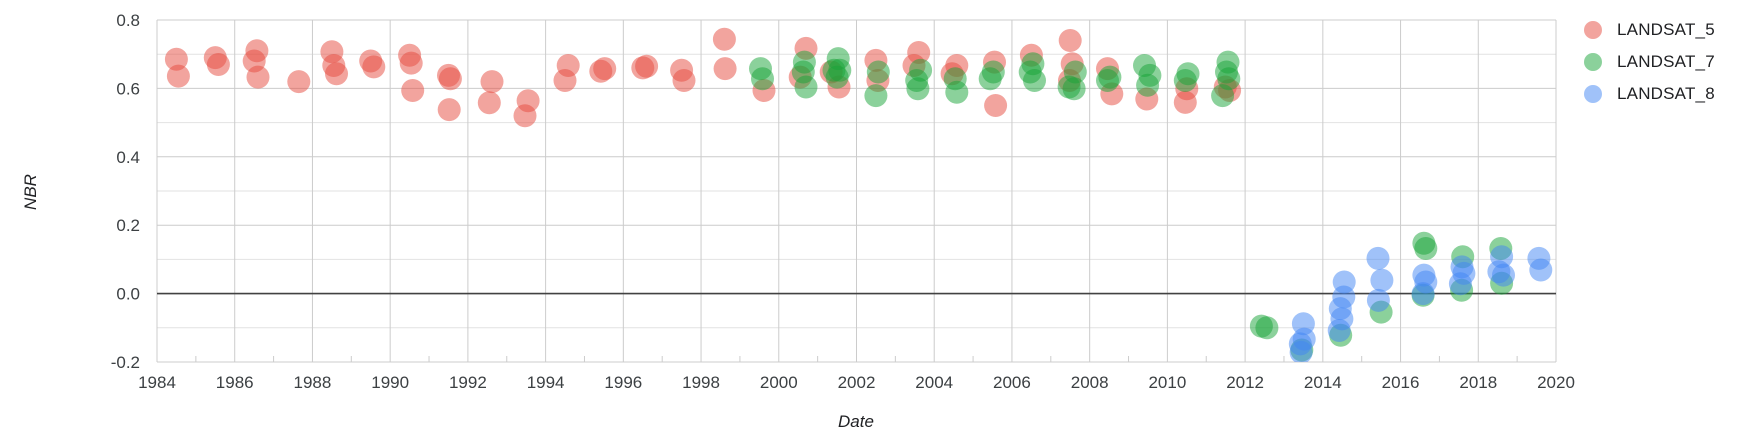 This screenshot has height=447, width=1754. I want to click on legend-item-landsat-5: LANDSAT_5, so click(1649, 29).